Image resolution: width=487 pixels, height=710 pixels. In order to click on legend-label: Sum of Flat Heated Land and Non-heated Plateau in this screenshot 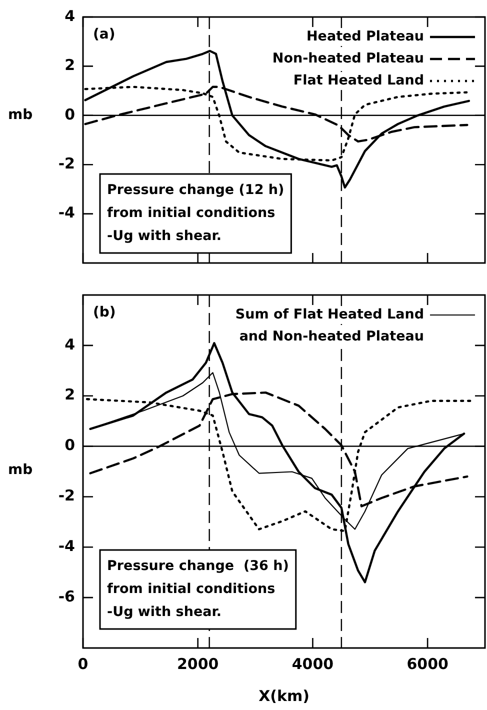, I will do `click(329, 325)`.